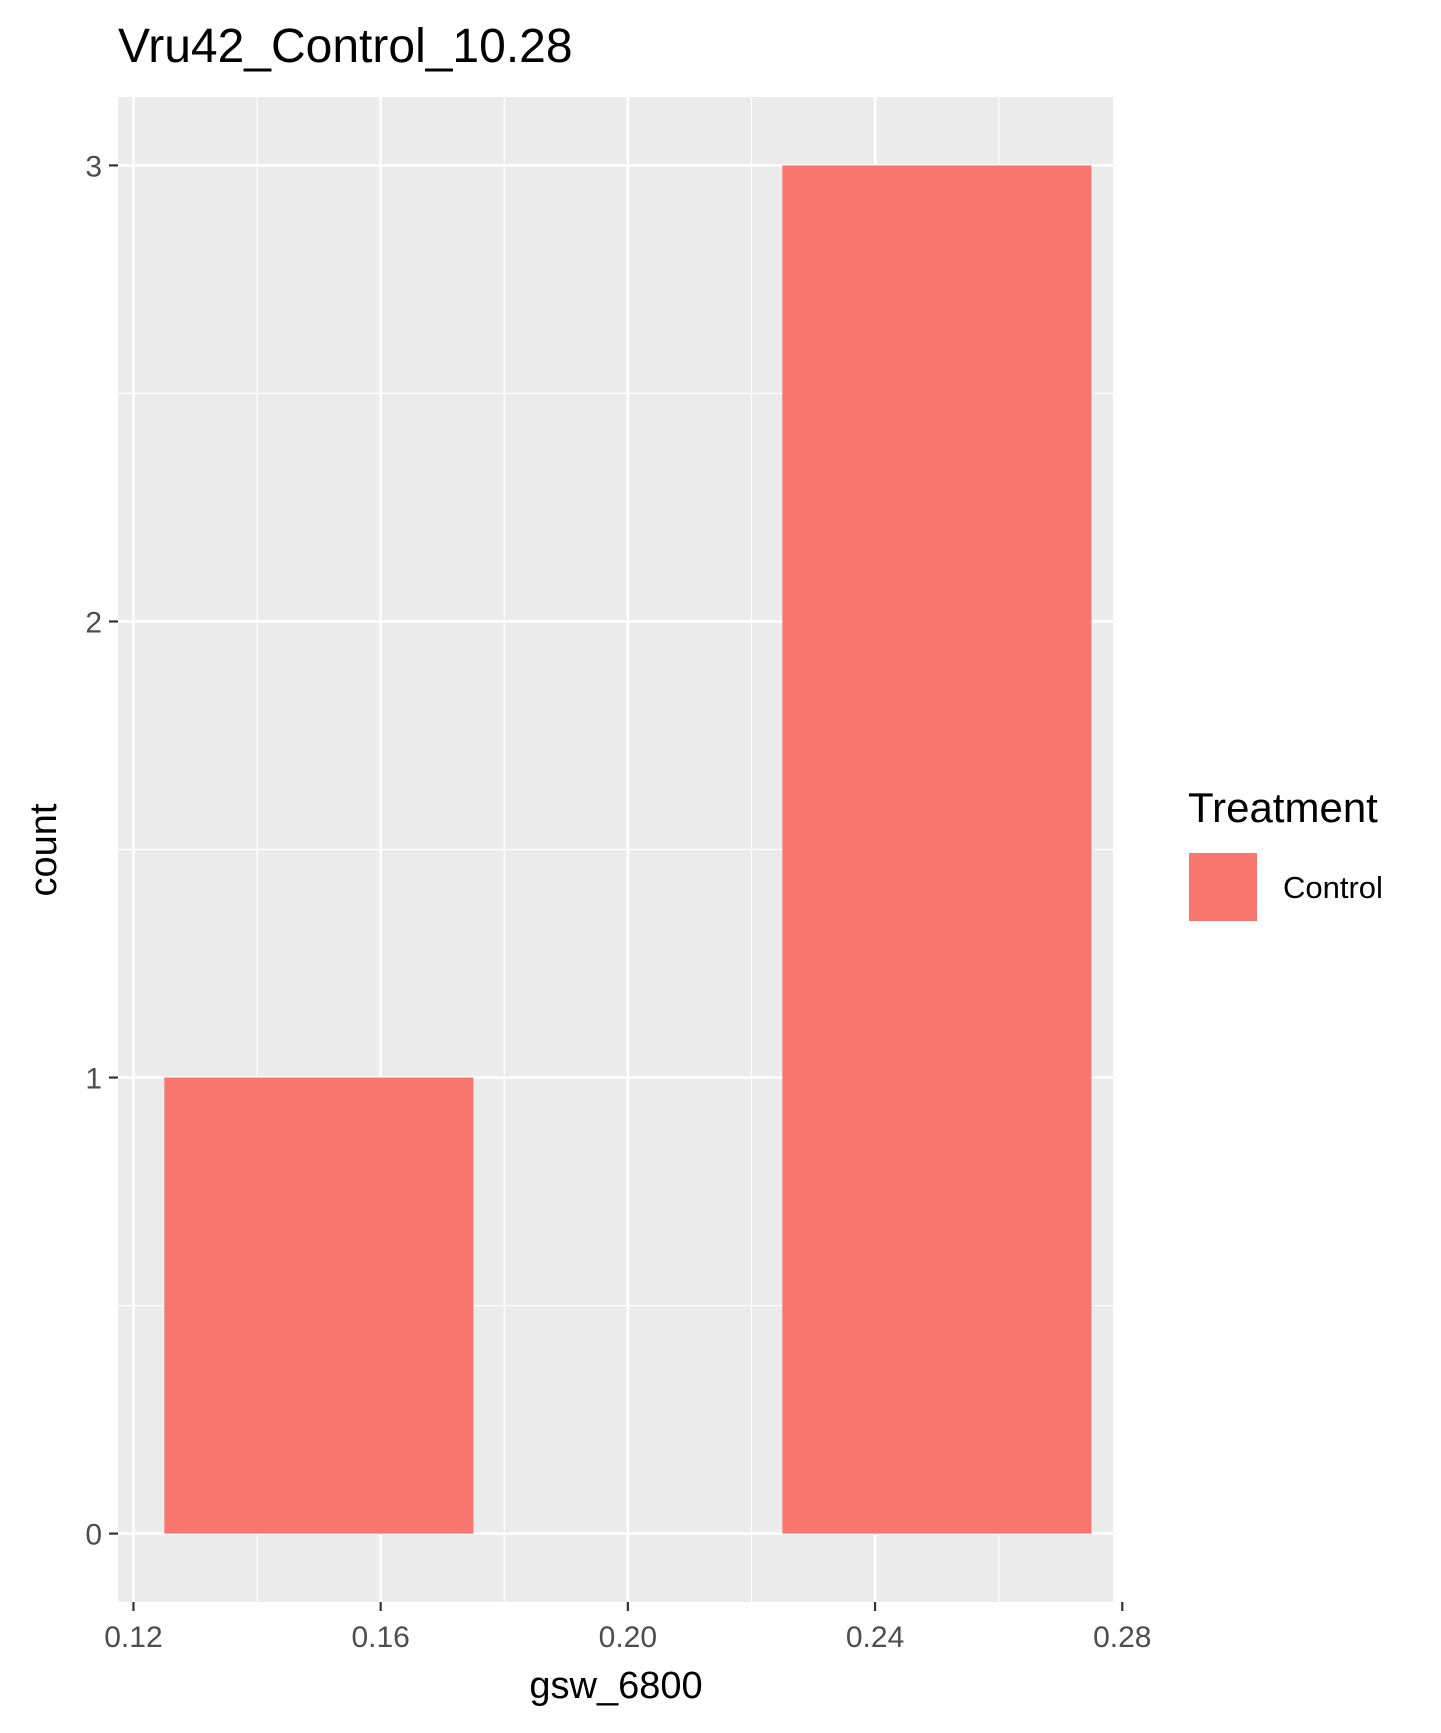 Image resolution: width=1441 pixels, height=1733 pixels. I want to click on y-tick-label: 2, so click(93, 622).